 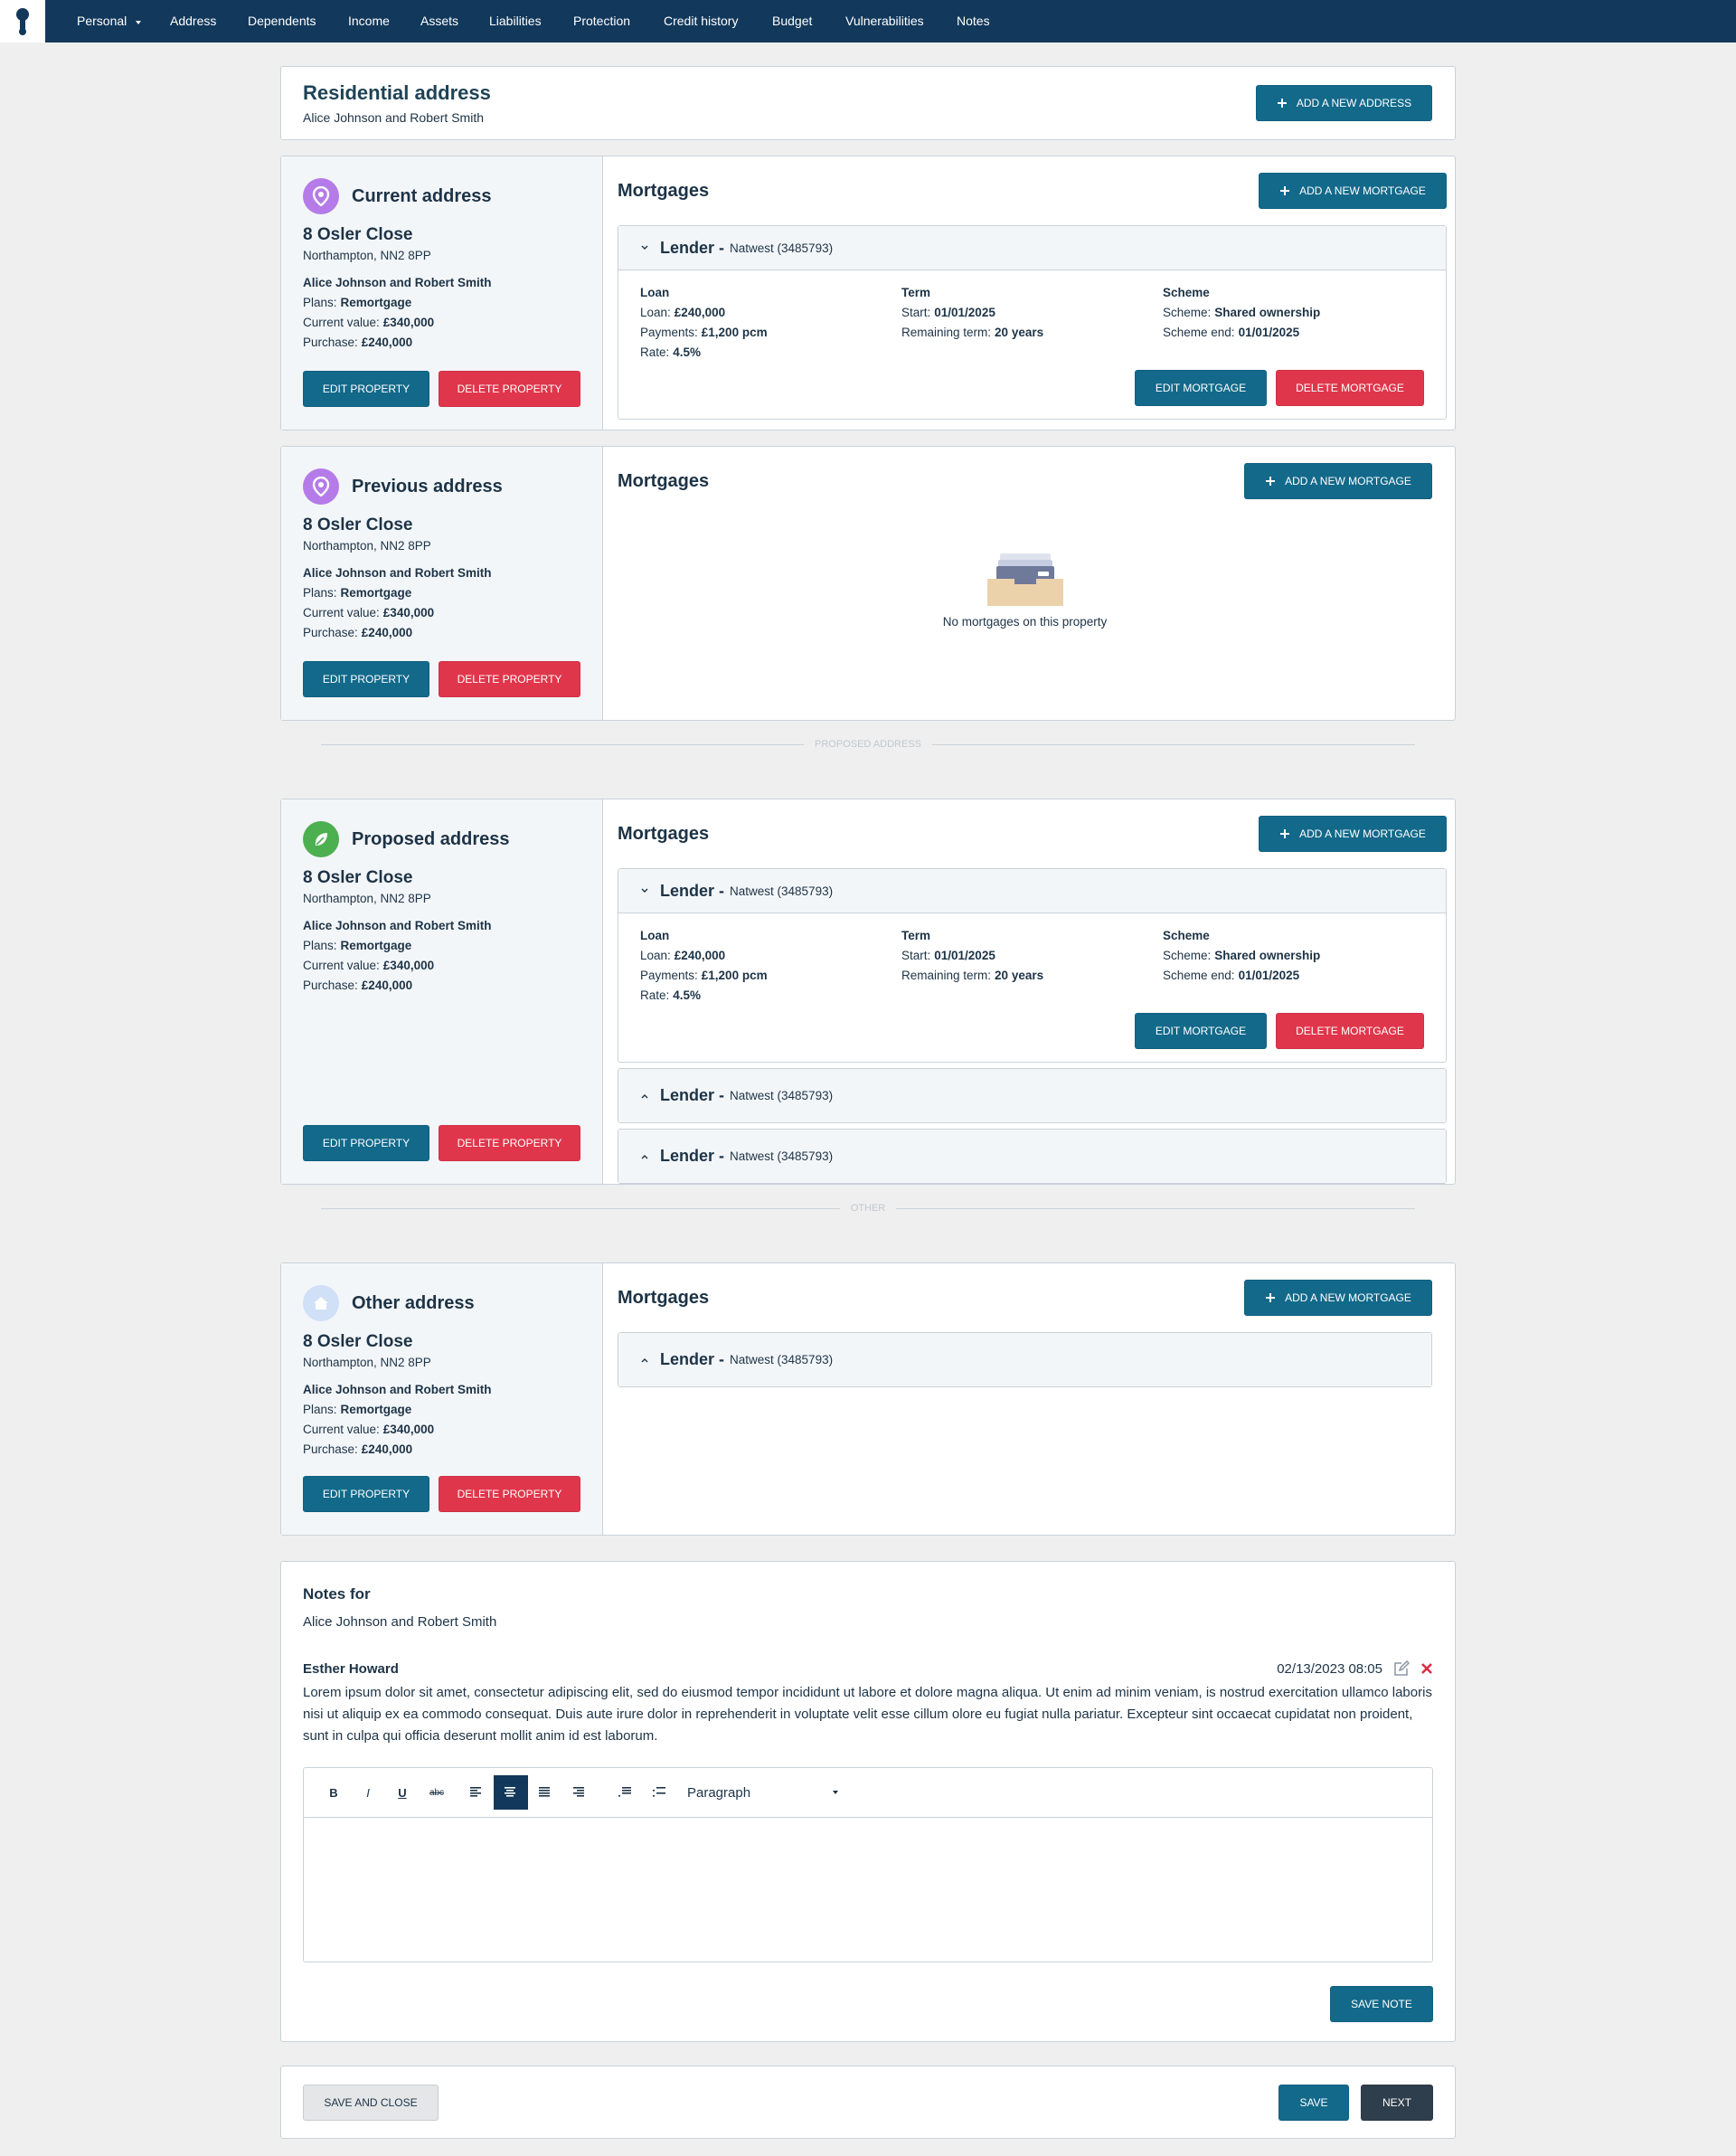 What do you see at coordinates (1397, 2102) in the screenshot?
I see `button: NEXT` at bounding box center [1397, 2102].